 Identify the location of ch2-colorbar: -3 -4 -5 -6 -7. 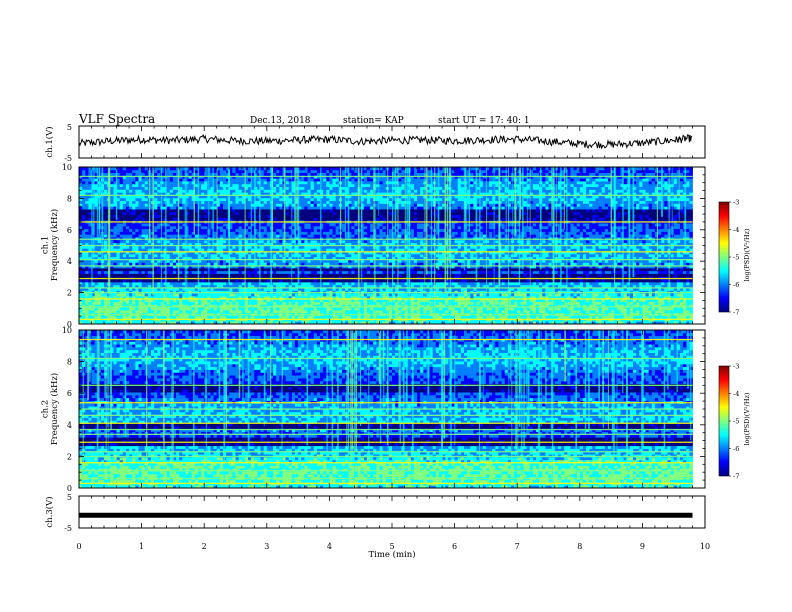
(728, 422).